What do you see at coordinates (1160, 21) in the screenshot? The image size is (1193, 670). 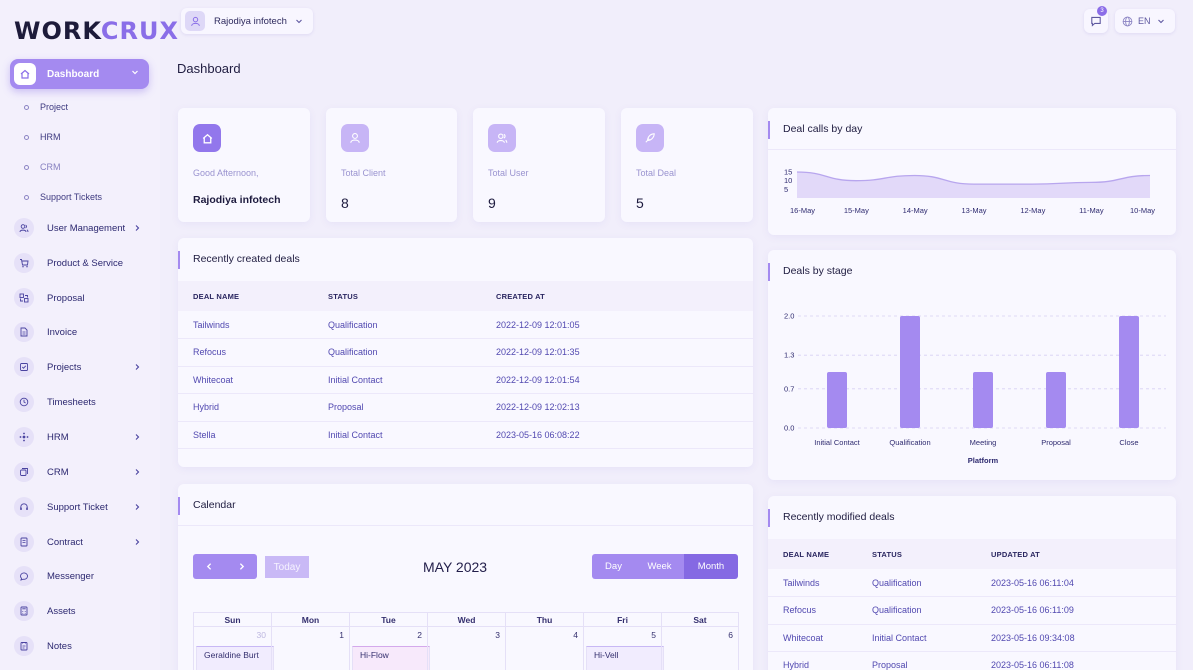 I see `chevron-down-icon` at bounding box center [1160, 21].